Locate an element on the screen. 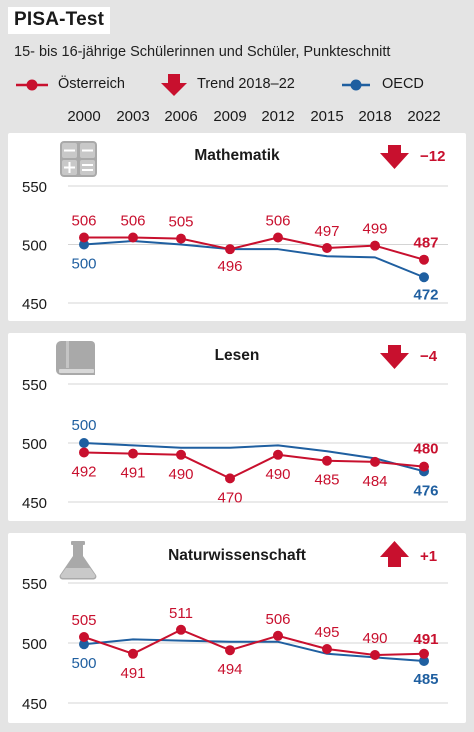  data-label-oecd: 485 is located at coordinates (425, 679).